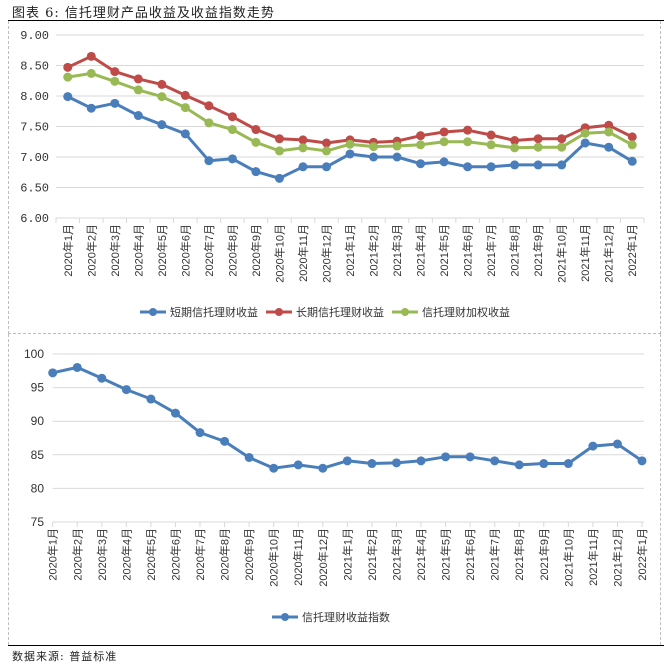 The width and height of the screenshot is (670, 666). What do you see at coordinates (38, 455) in the screenshot?
I see `y-tick-label: 85` at bounding box center [38, 455].